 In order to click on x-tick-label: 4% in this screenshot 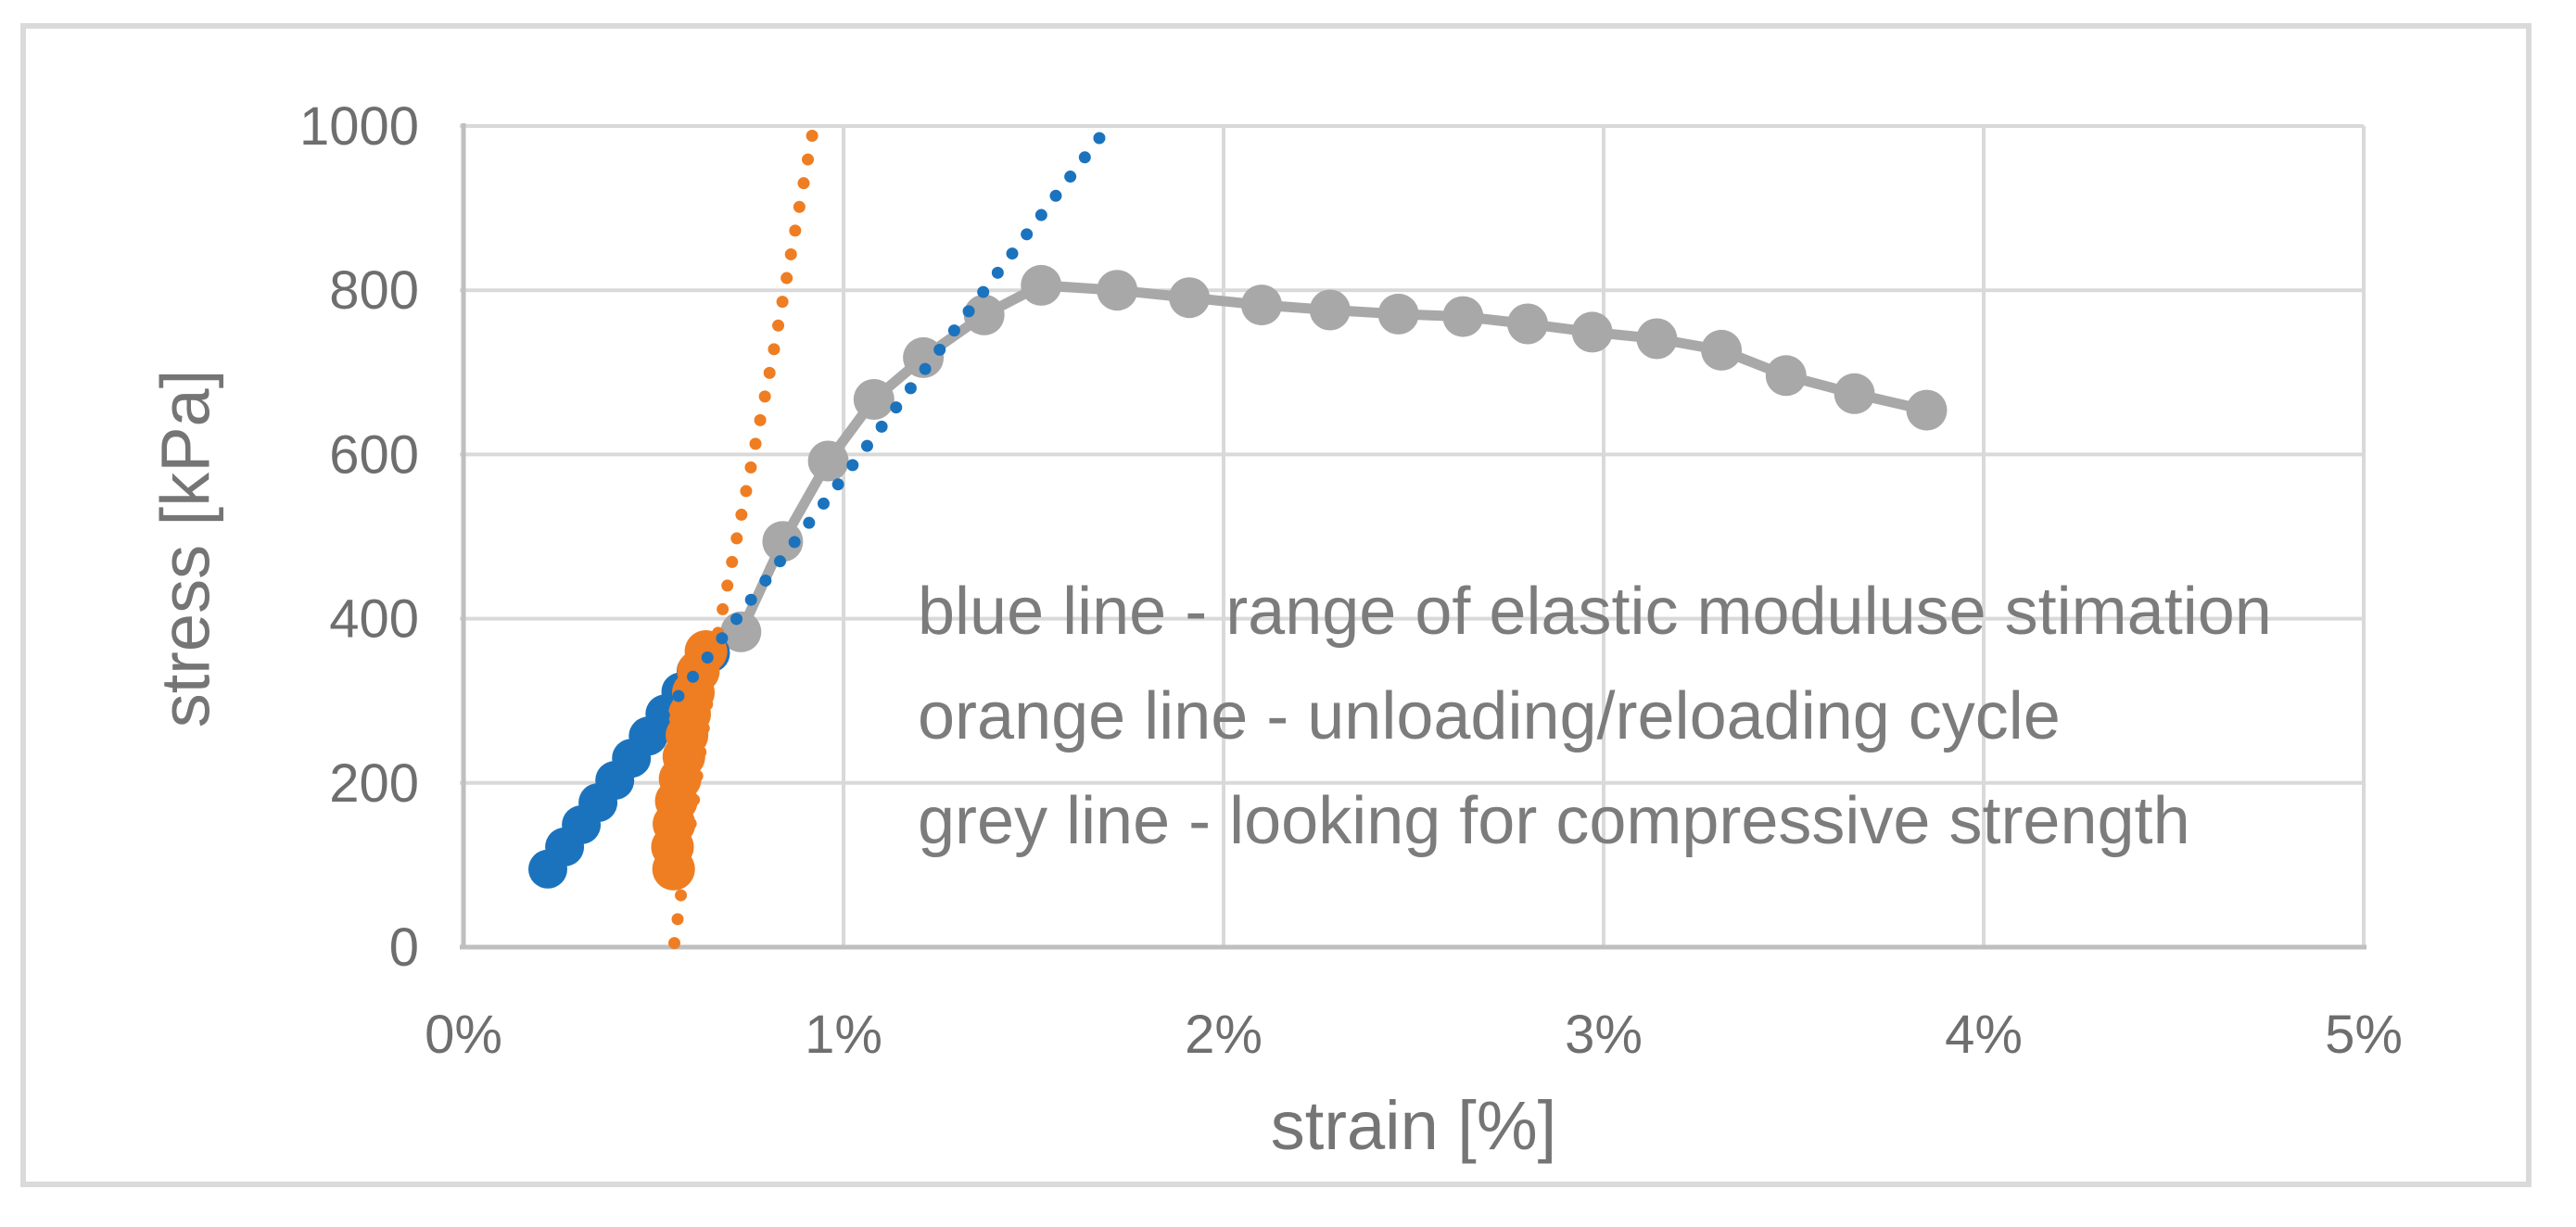, I will do `click(1984, 1035)`.